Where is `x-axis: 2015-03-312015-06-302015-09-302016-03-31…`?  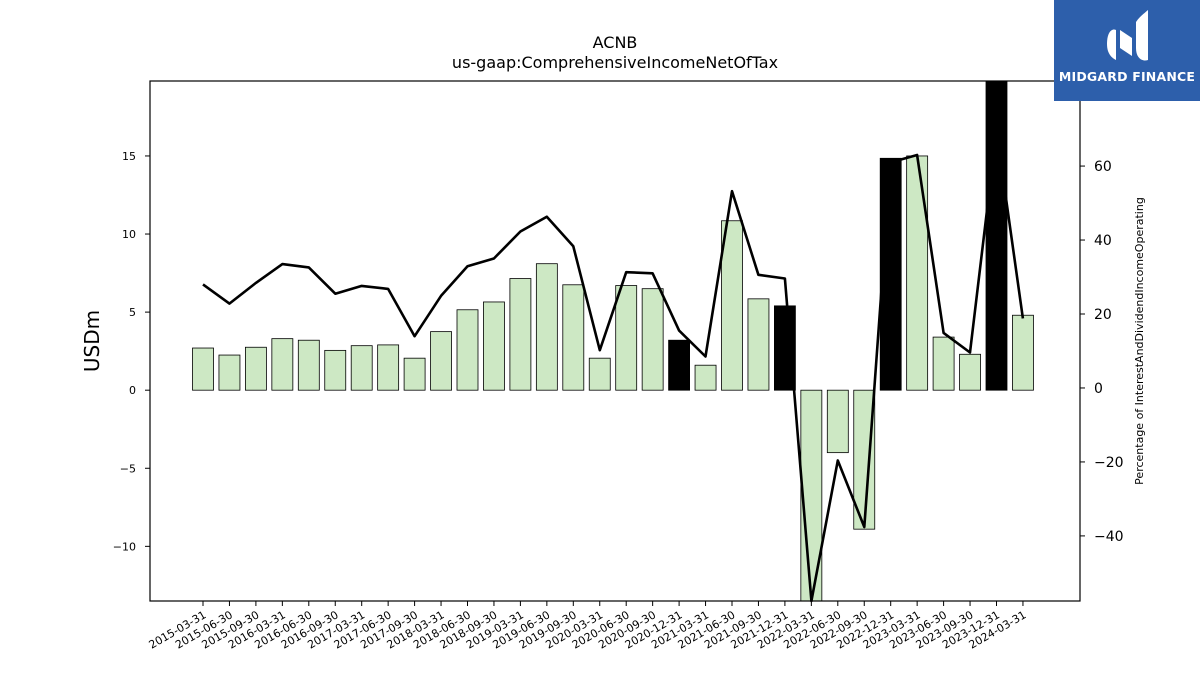
x-axis: 2015-03-312015-06-302015-09-302016-03-31… is located at coordinates (587, 626).